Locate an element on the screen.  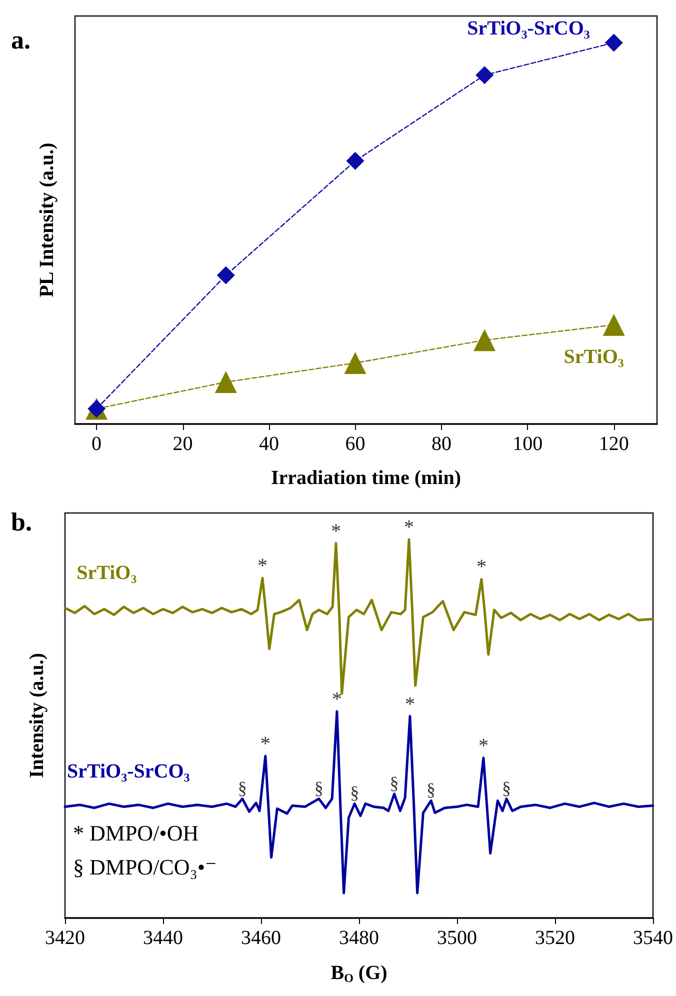
x-tick-label: 40 is located at coordinates (269, 444).